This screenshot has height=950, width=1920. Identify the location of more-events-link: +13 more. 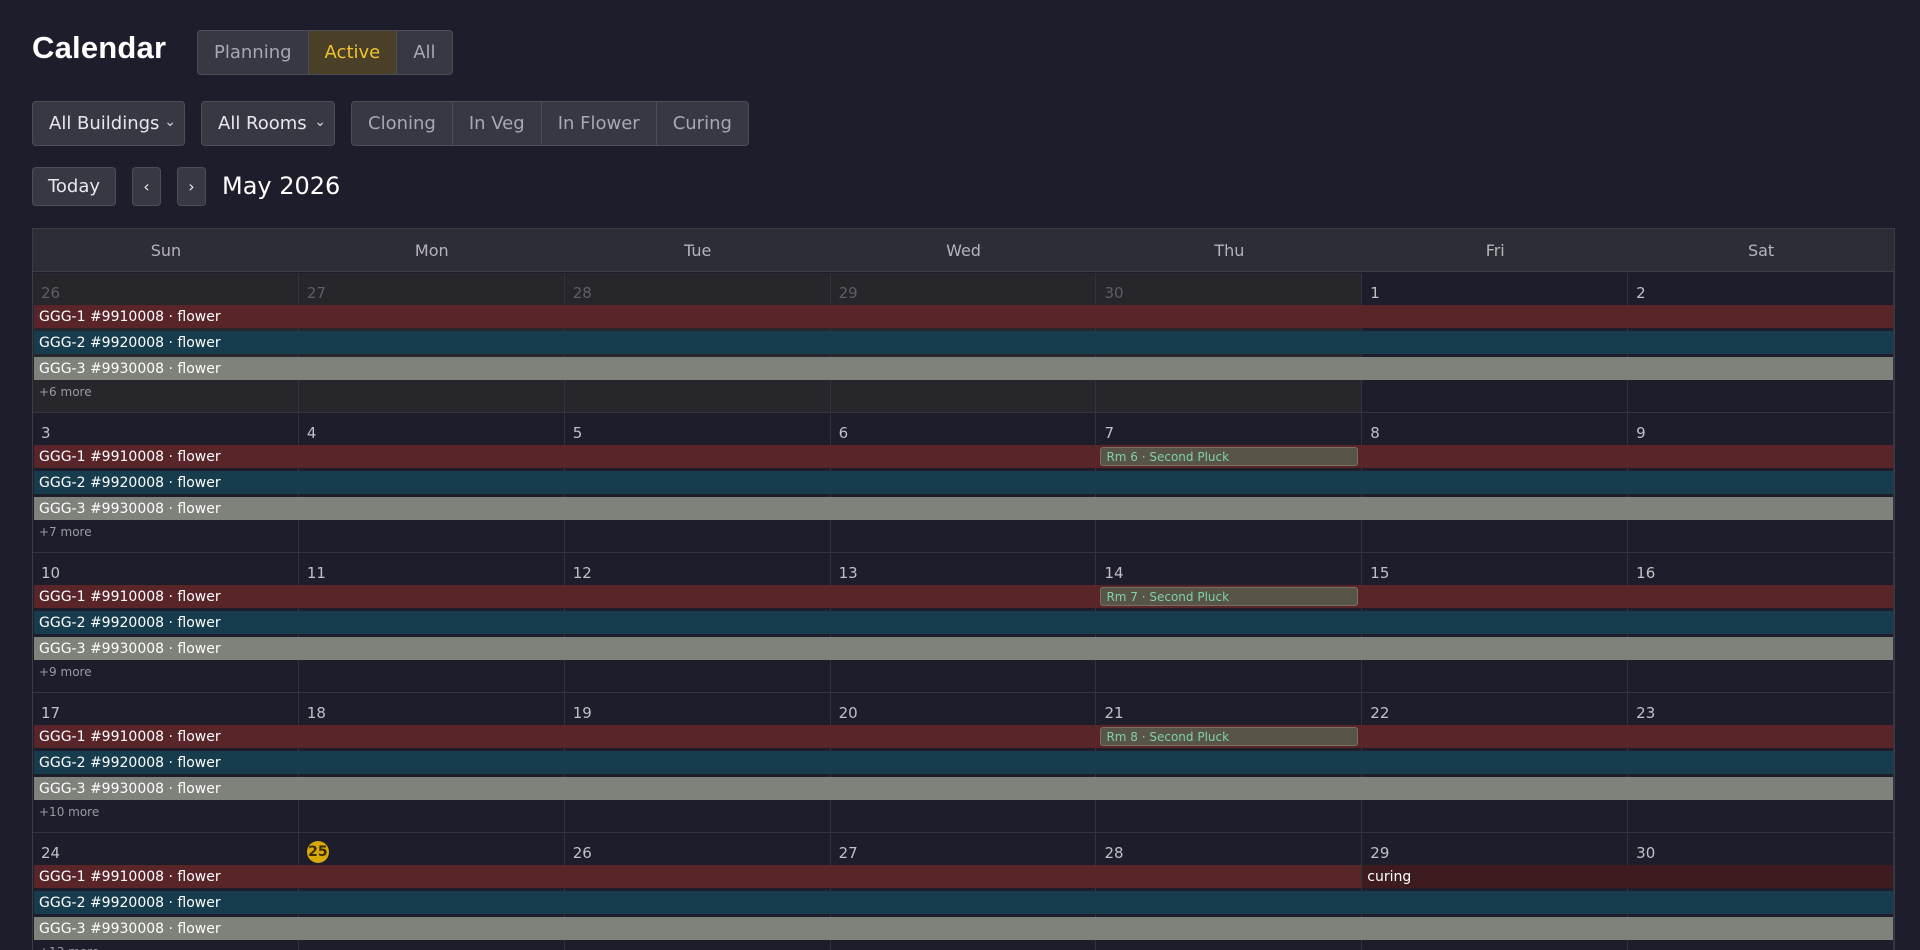
(69, 947).